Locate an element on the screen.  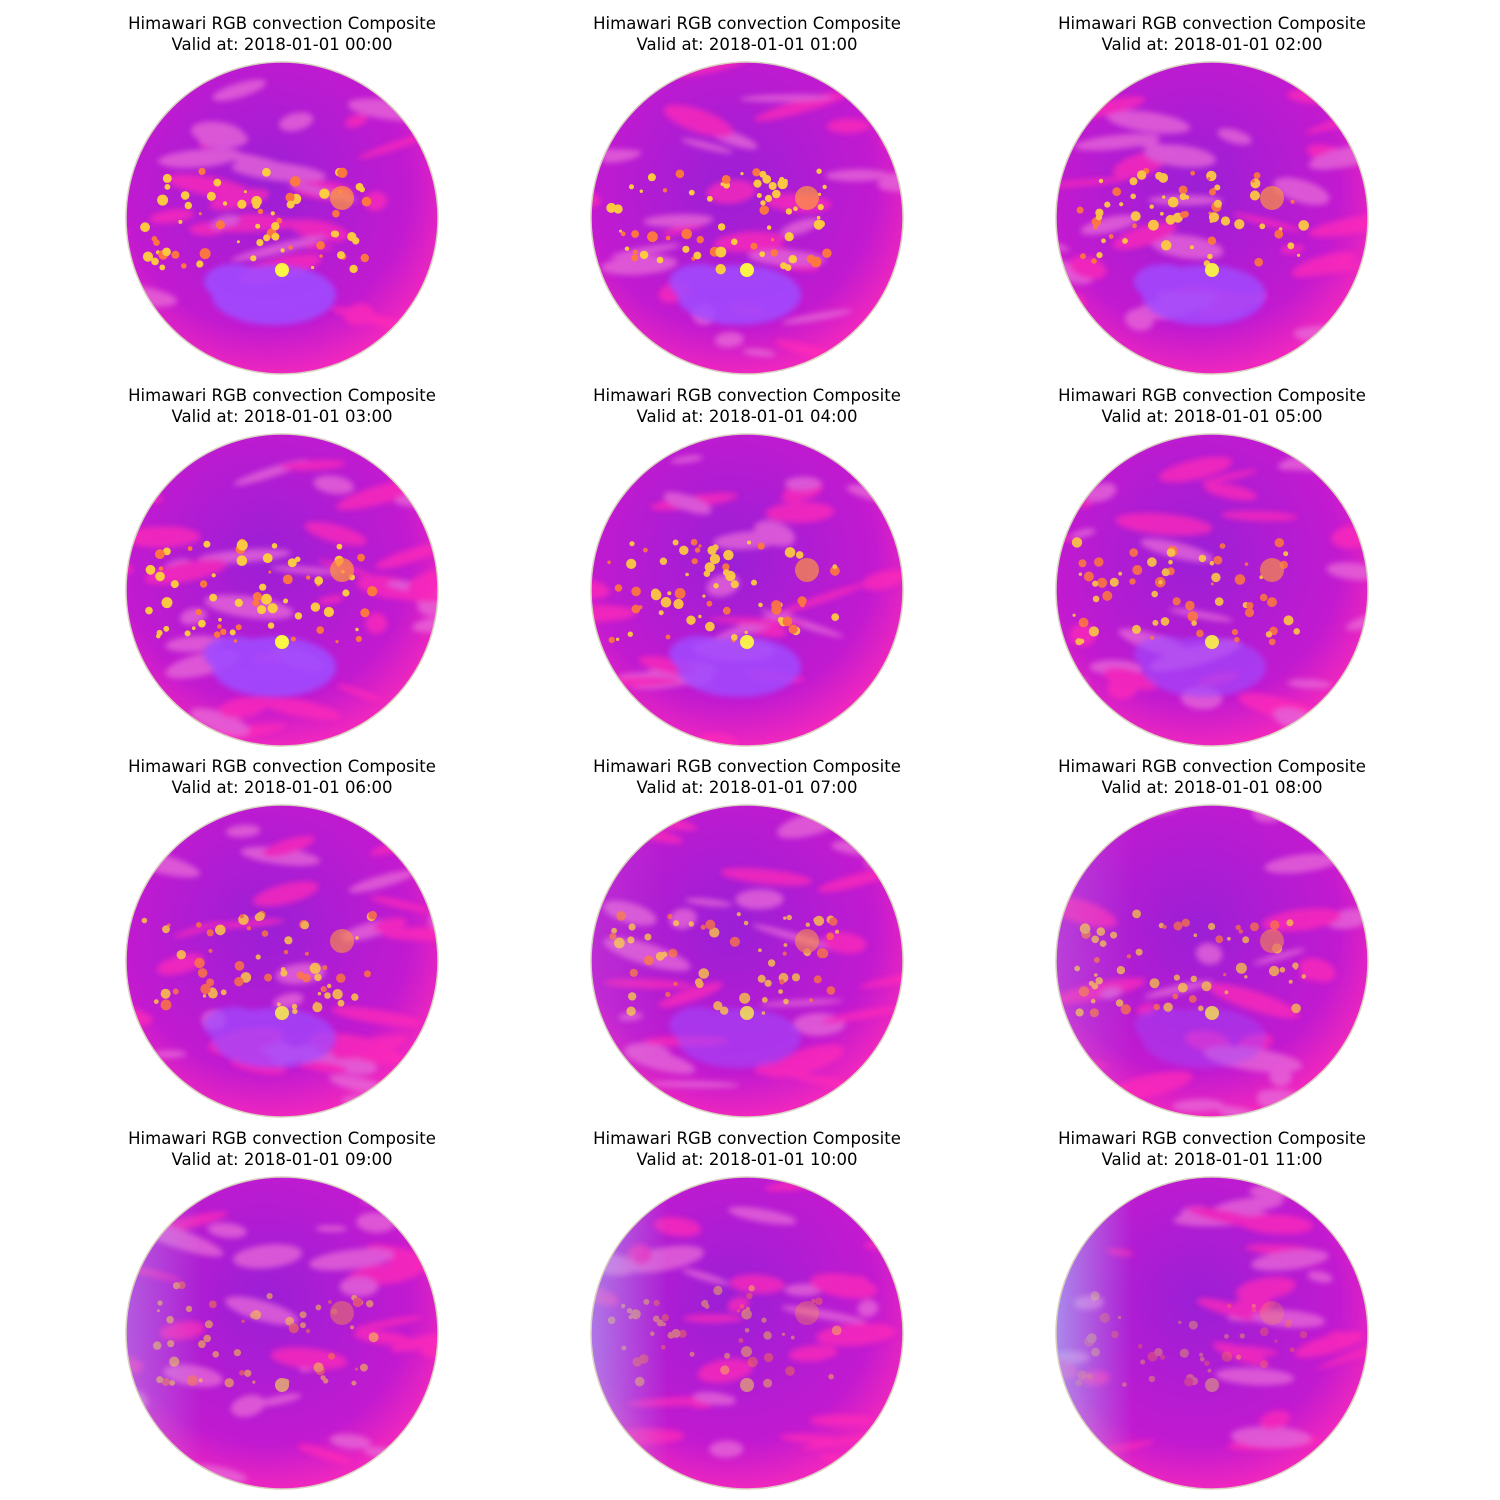
panel-valid-time: Valid at: 2018-01-01 10:00 is located at coordinates (747, 1159).